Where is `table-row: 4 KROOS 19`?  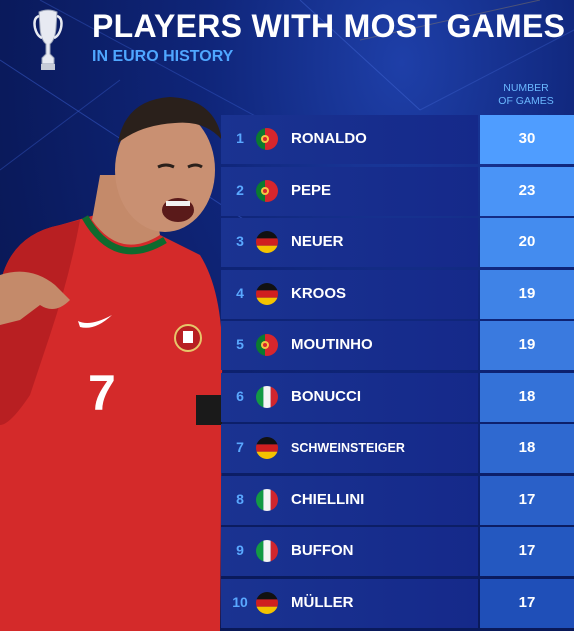
table-row: 4 KROOS 19 is located at coordinates (397, 294).